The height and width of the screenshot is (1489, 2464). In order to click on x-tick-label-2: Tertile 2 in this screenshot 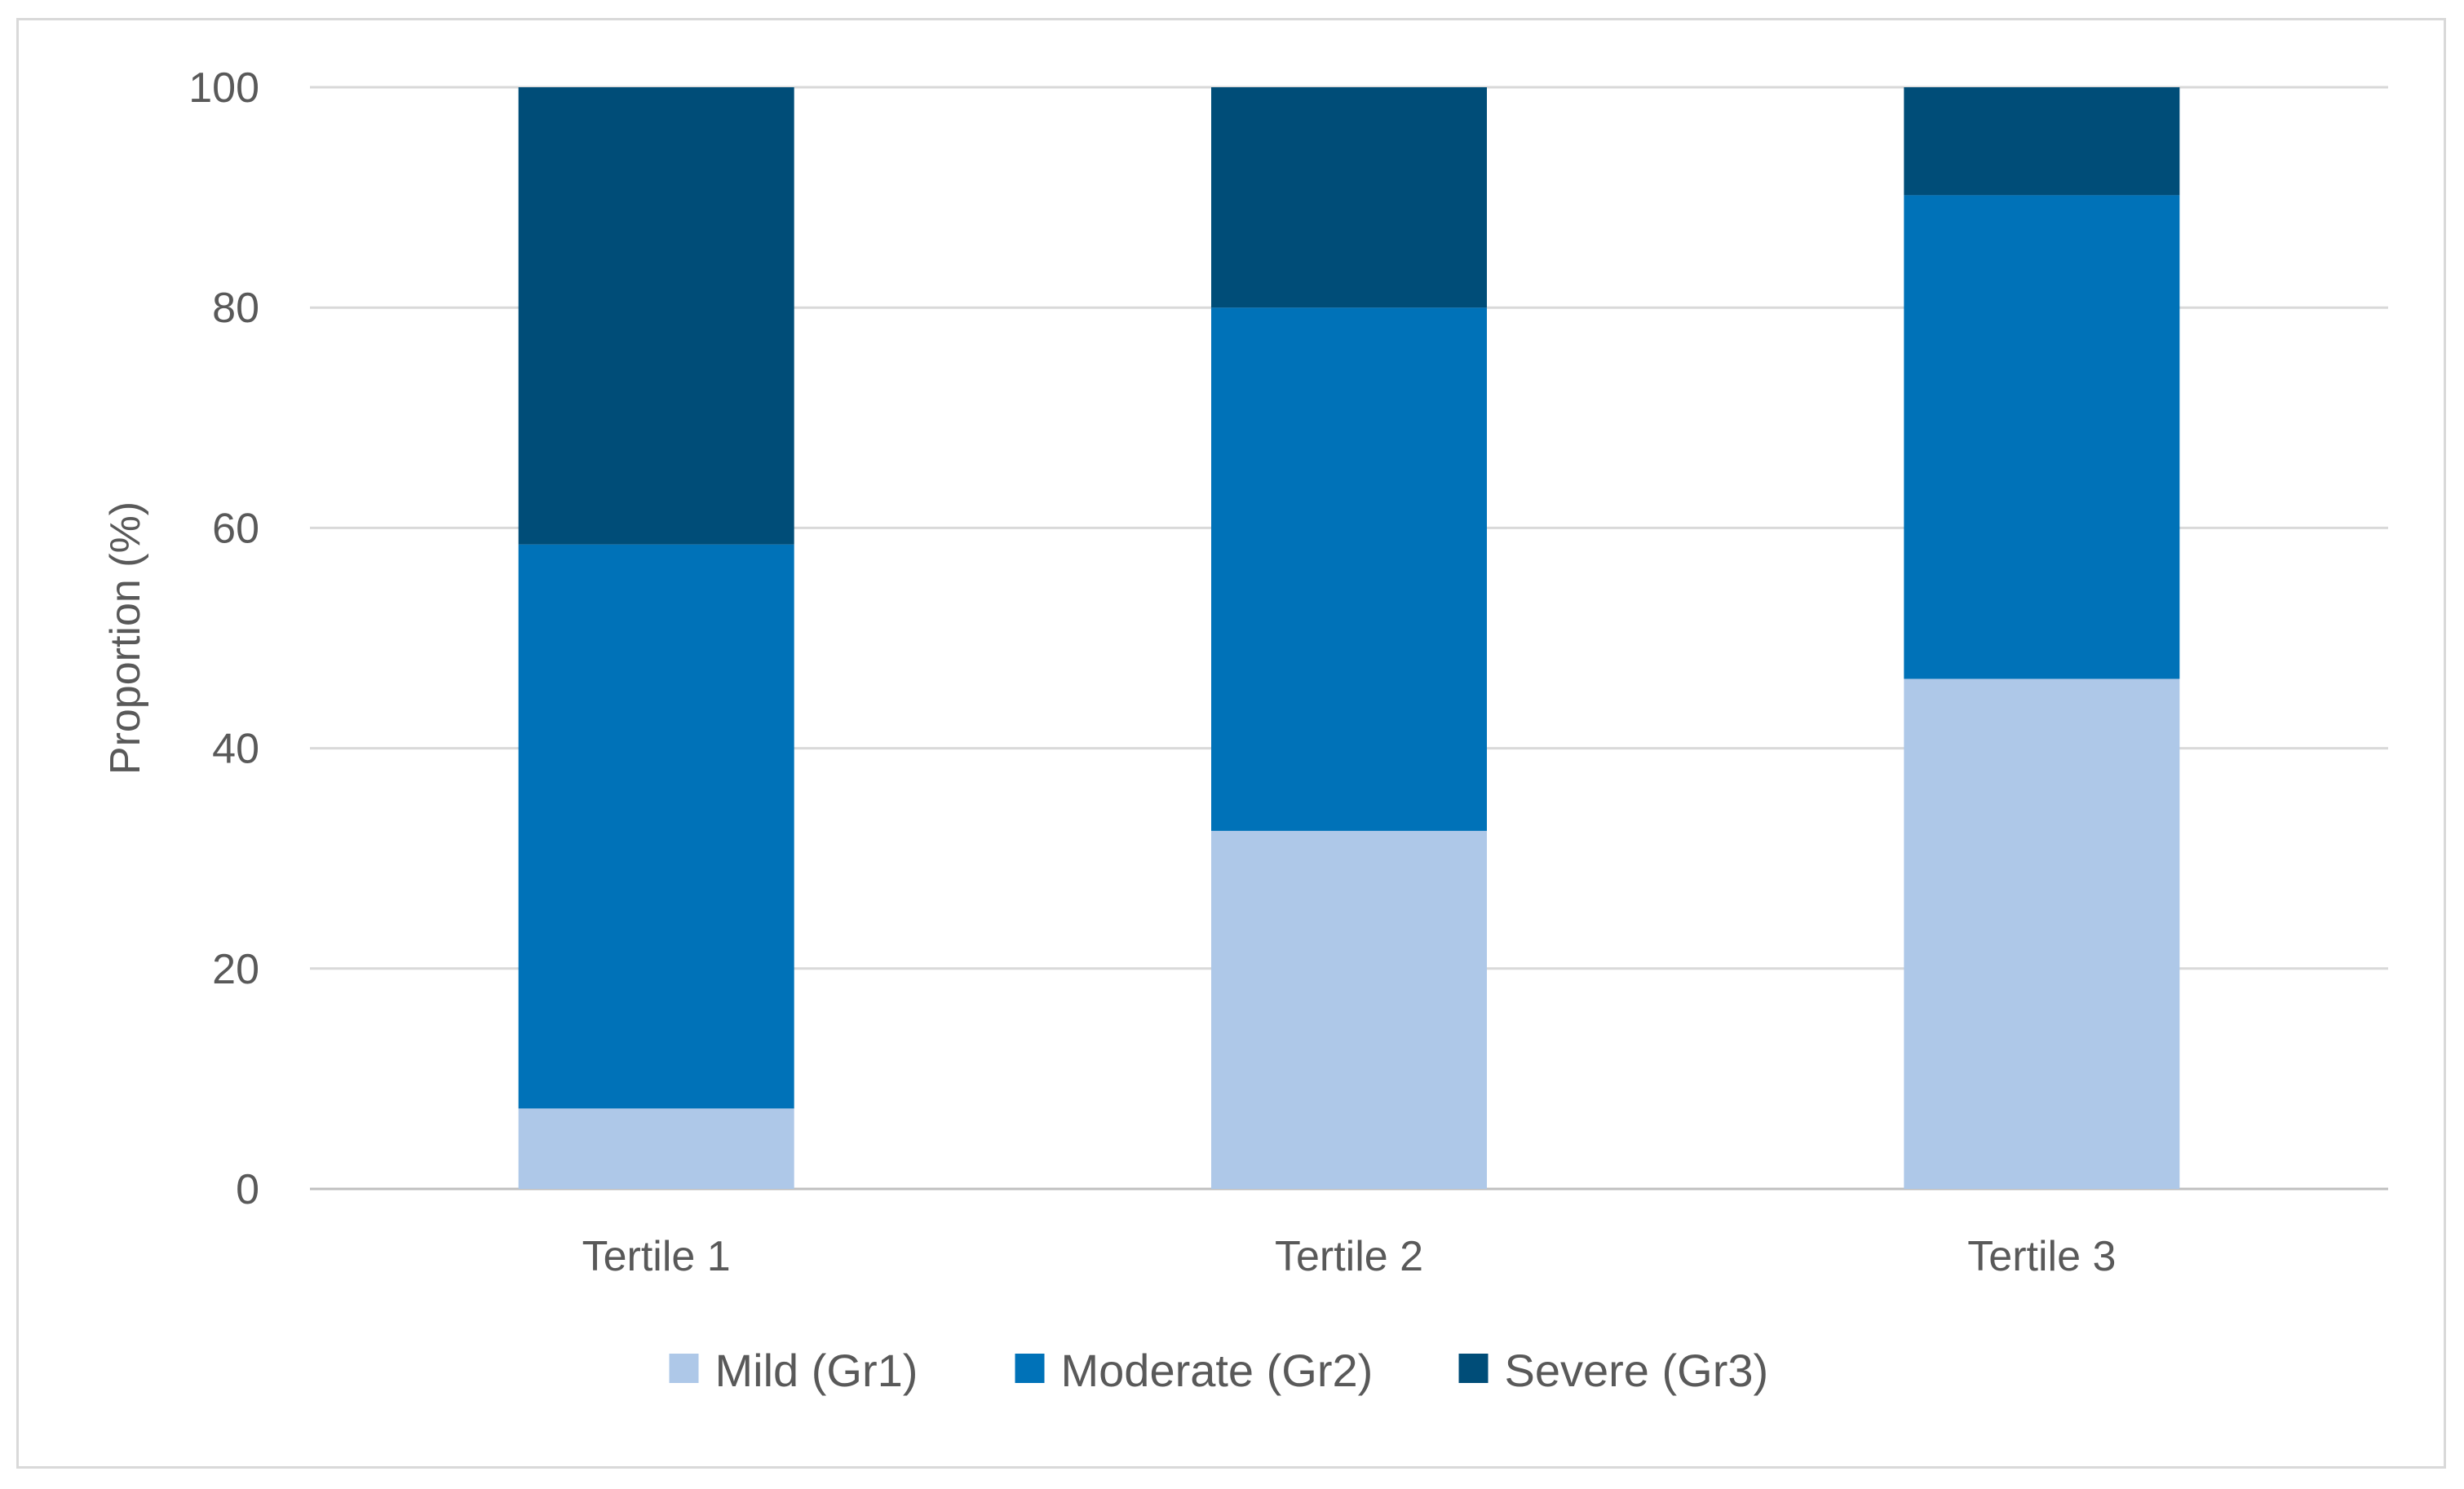, I will do `click(1349, 1256)`.